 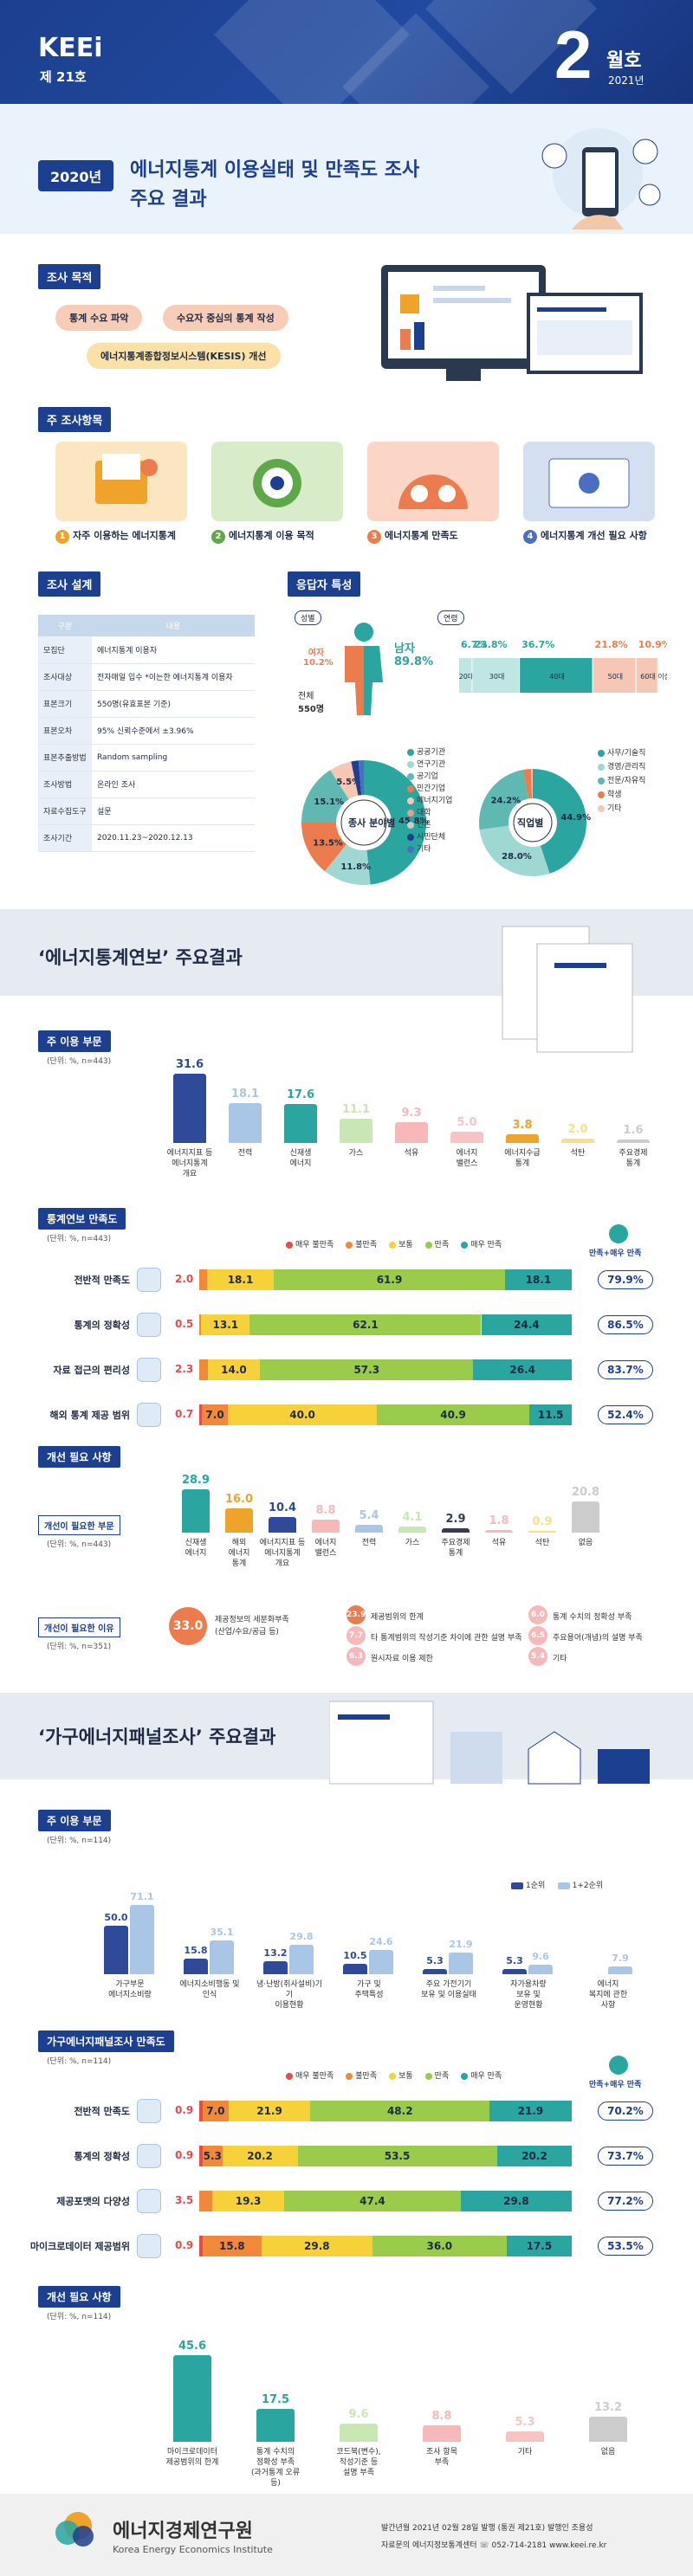 What do you see at coordinates (608, 2452) in the screenshot?
I see `bar-label: 없음` at bounding box center [608, 2452].